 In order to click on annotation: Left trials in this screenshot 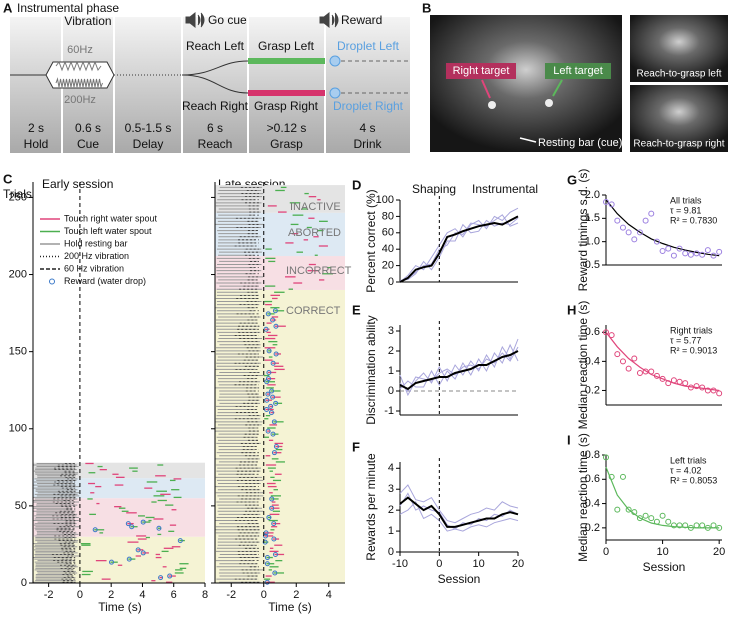, I will do `click(688, 460)`.